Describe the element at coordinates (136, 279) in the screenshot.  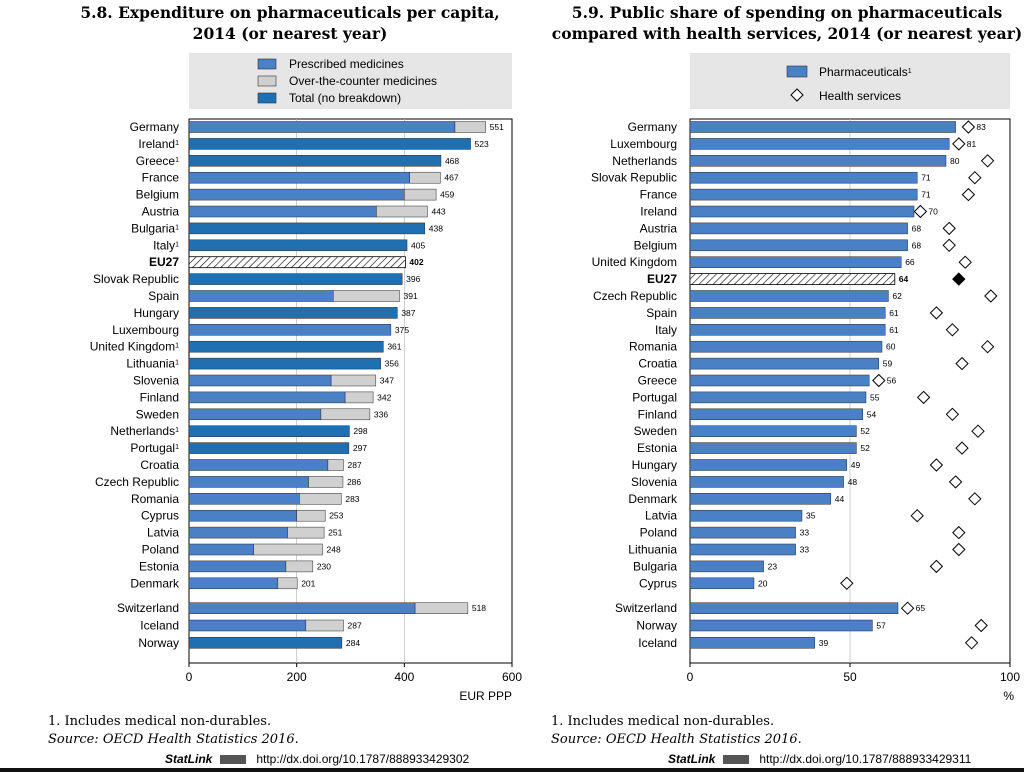
I see `row-label-left: Slovak Republic` at that location.